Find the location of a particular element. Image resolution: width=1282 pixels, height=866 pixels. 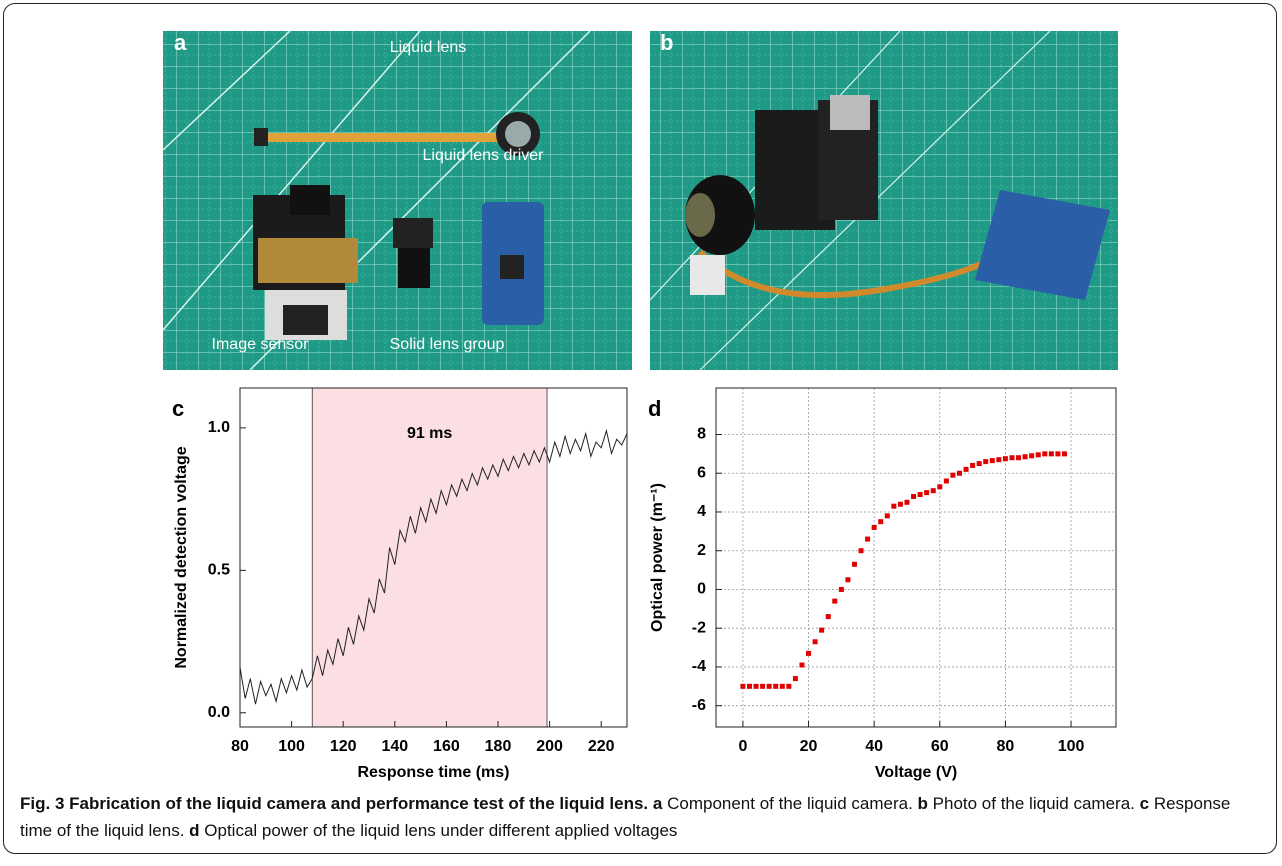

photo-label: Image sensor is located at coordinates (261, 344).